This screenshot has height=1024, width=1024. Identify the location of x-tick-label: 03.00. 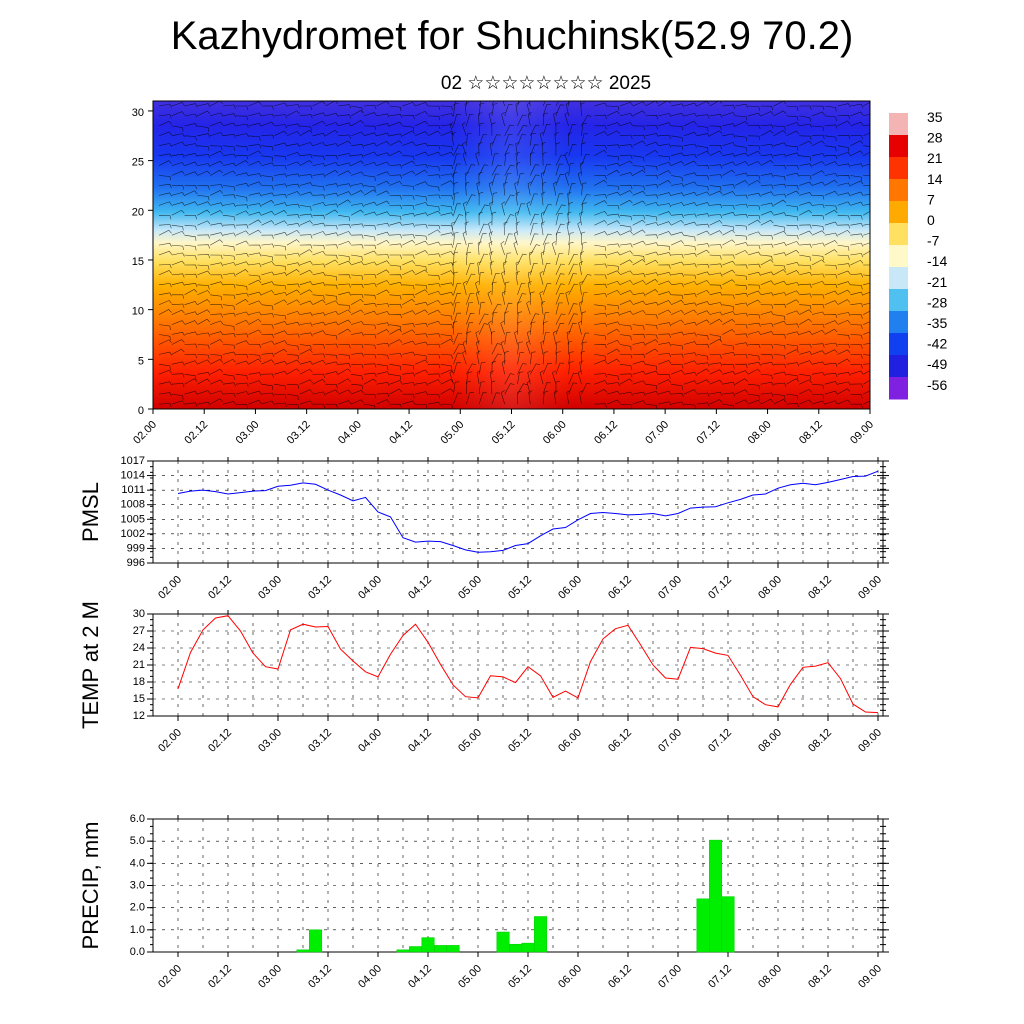
(270, 588).